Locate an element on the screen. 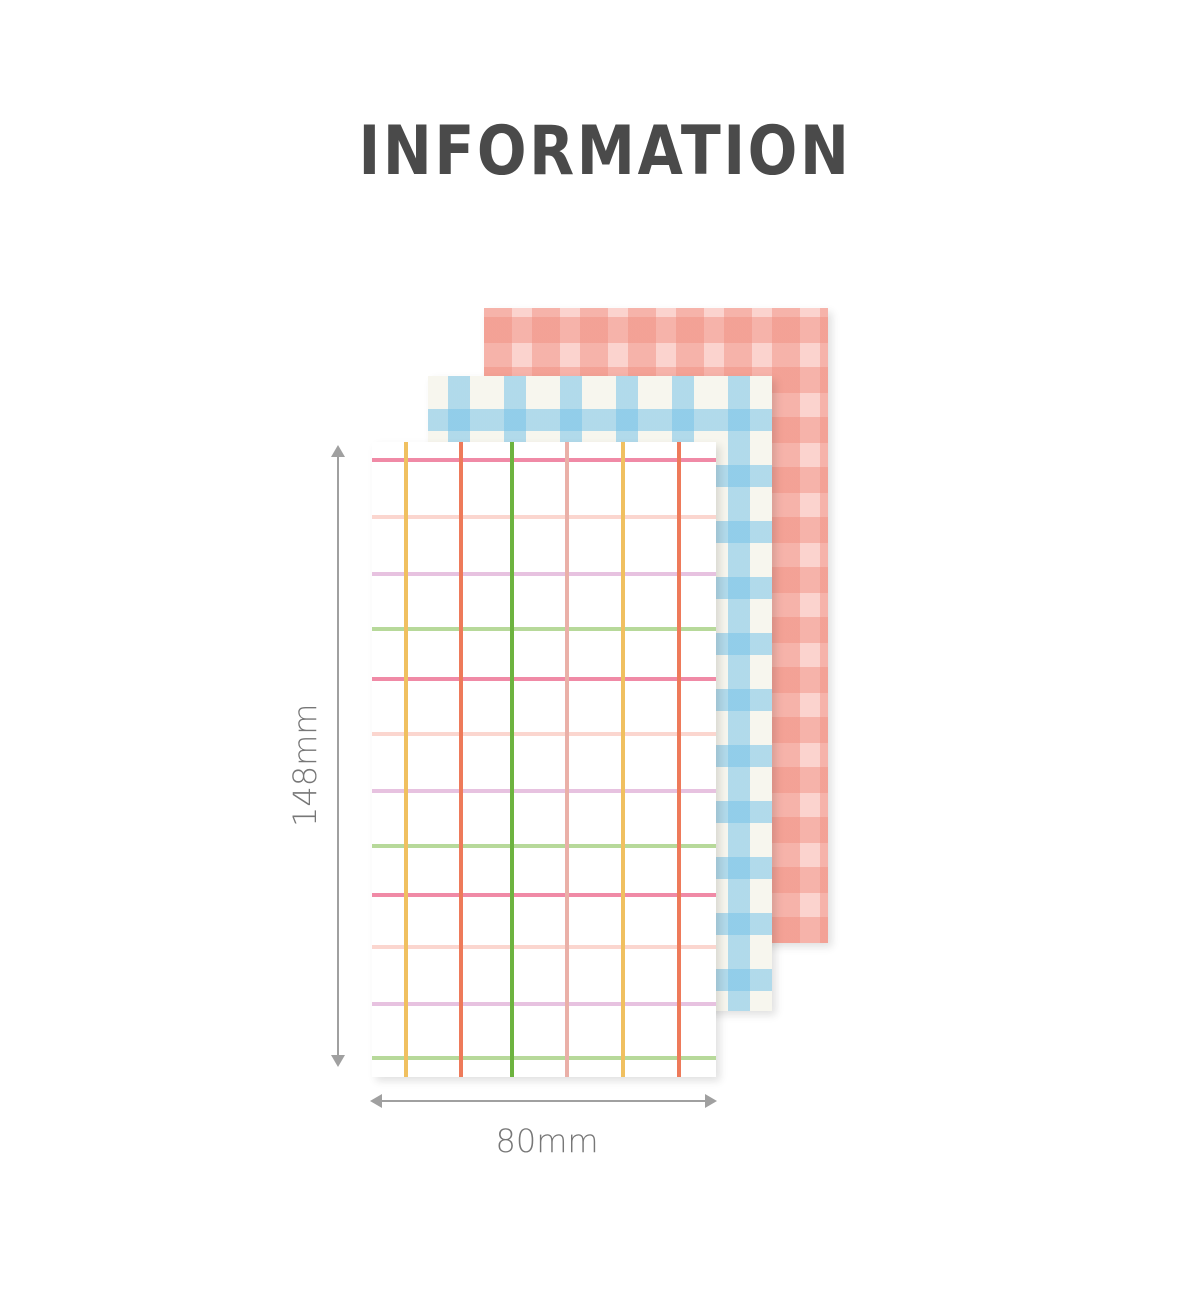 This screenshot has width=1200, height=1293. arrow-down-icon is located at coordinates (338, 1061).